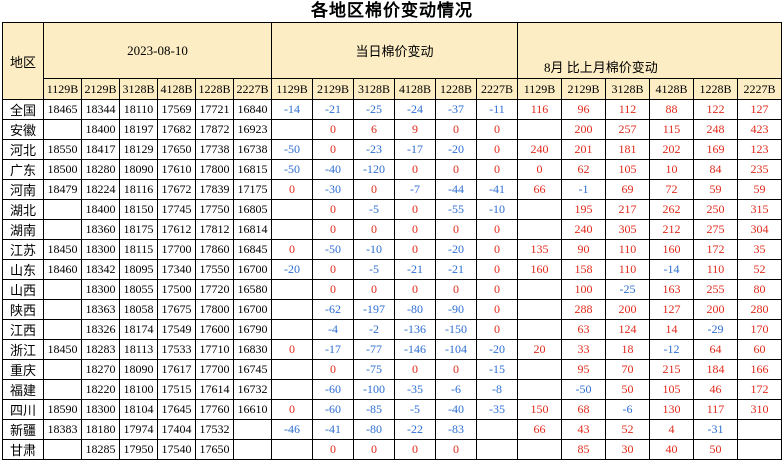 The image size is (784, 460). I want to click on monthly-change-cell: 135, so click(539, 249).